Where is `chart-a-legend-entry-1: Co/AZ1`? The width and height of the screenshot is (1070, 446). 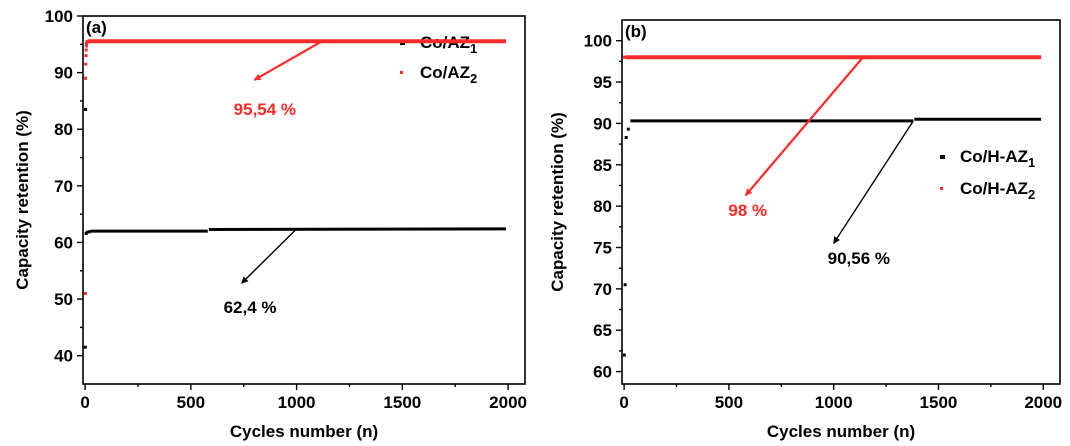 chart-a-legend-entry-1: Co/AZ1 is located at coordinates (438, 44).